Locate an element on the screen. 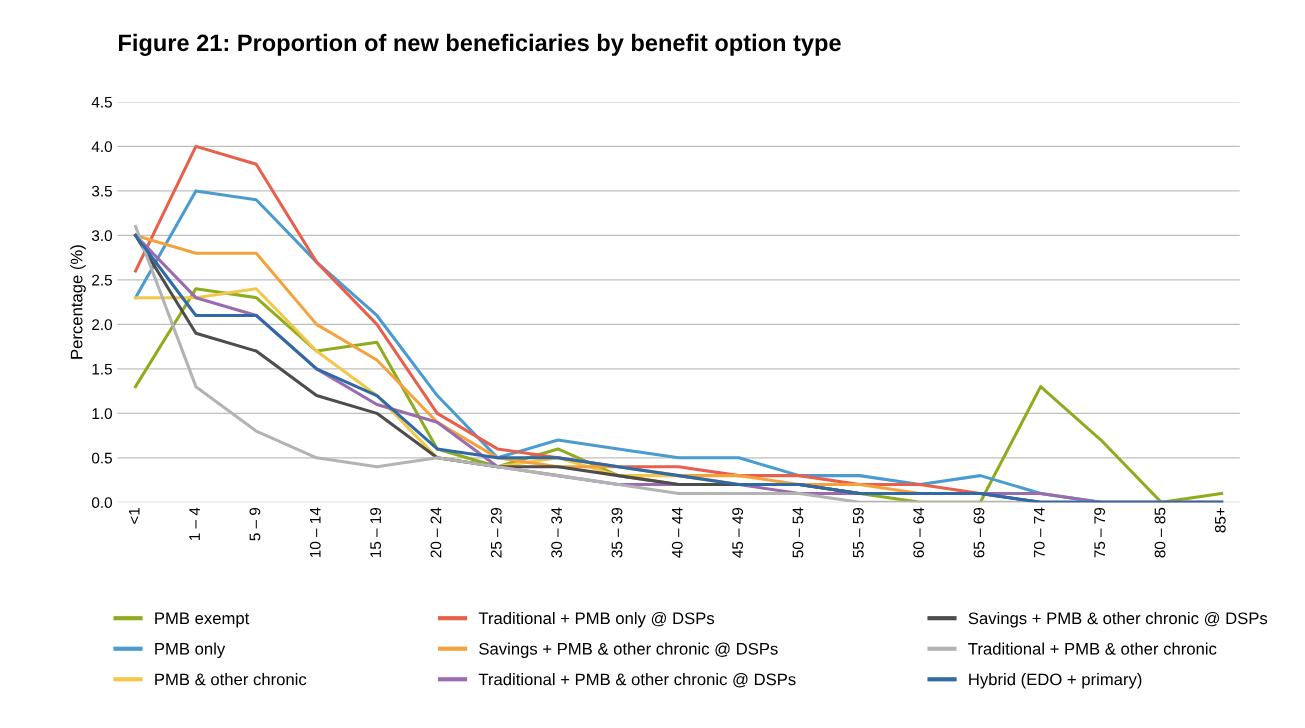  y-tick-label: 4.5 is located at coordinates (101, 102).